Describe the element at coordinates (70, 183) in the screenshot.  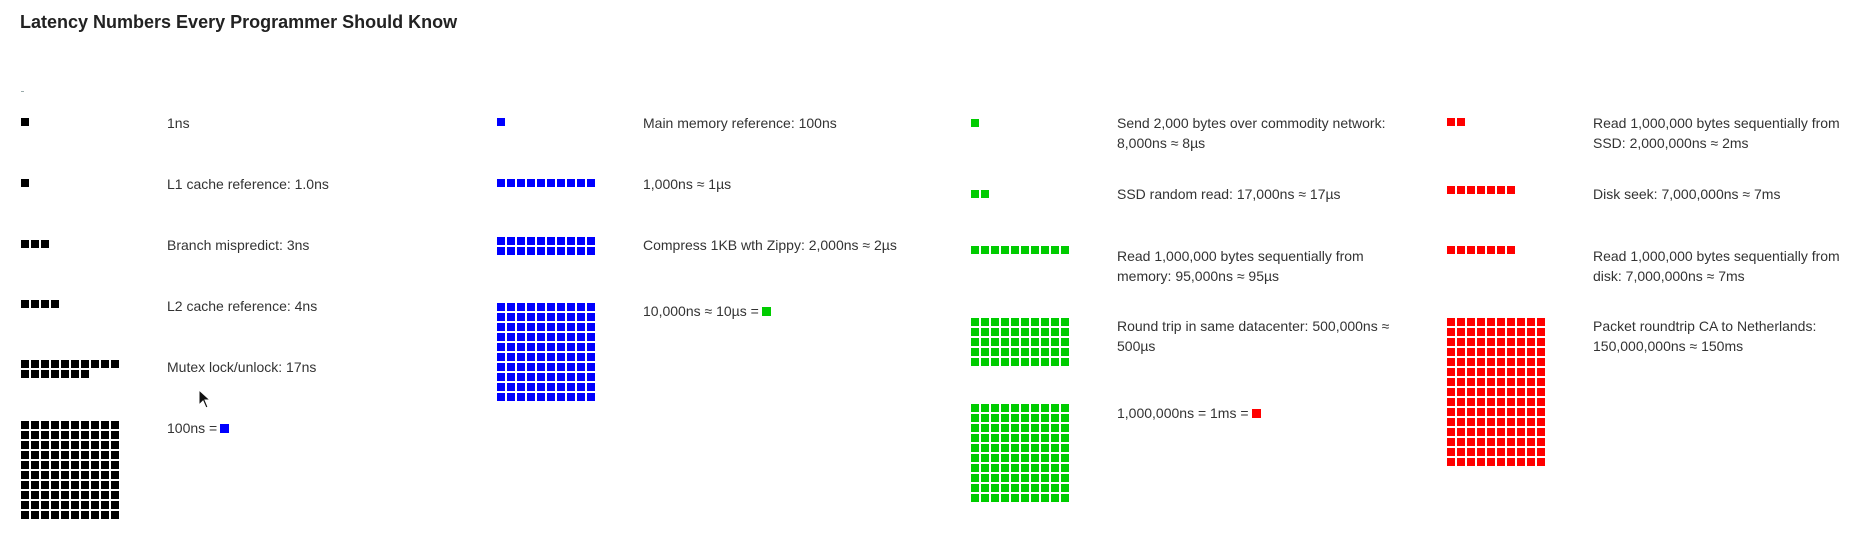
I see `l1-cache-squares` at that location.